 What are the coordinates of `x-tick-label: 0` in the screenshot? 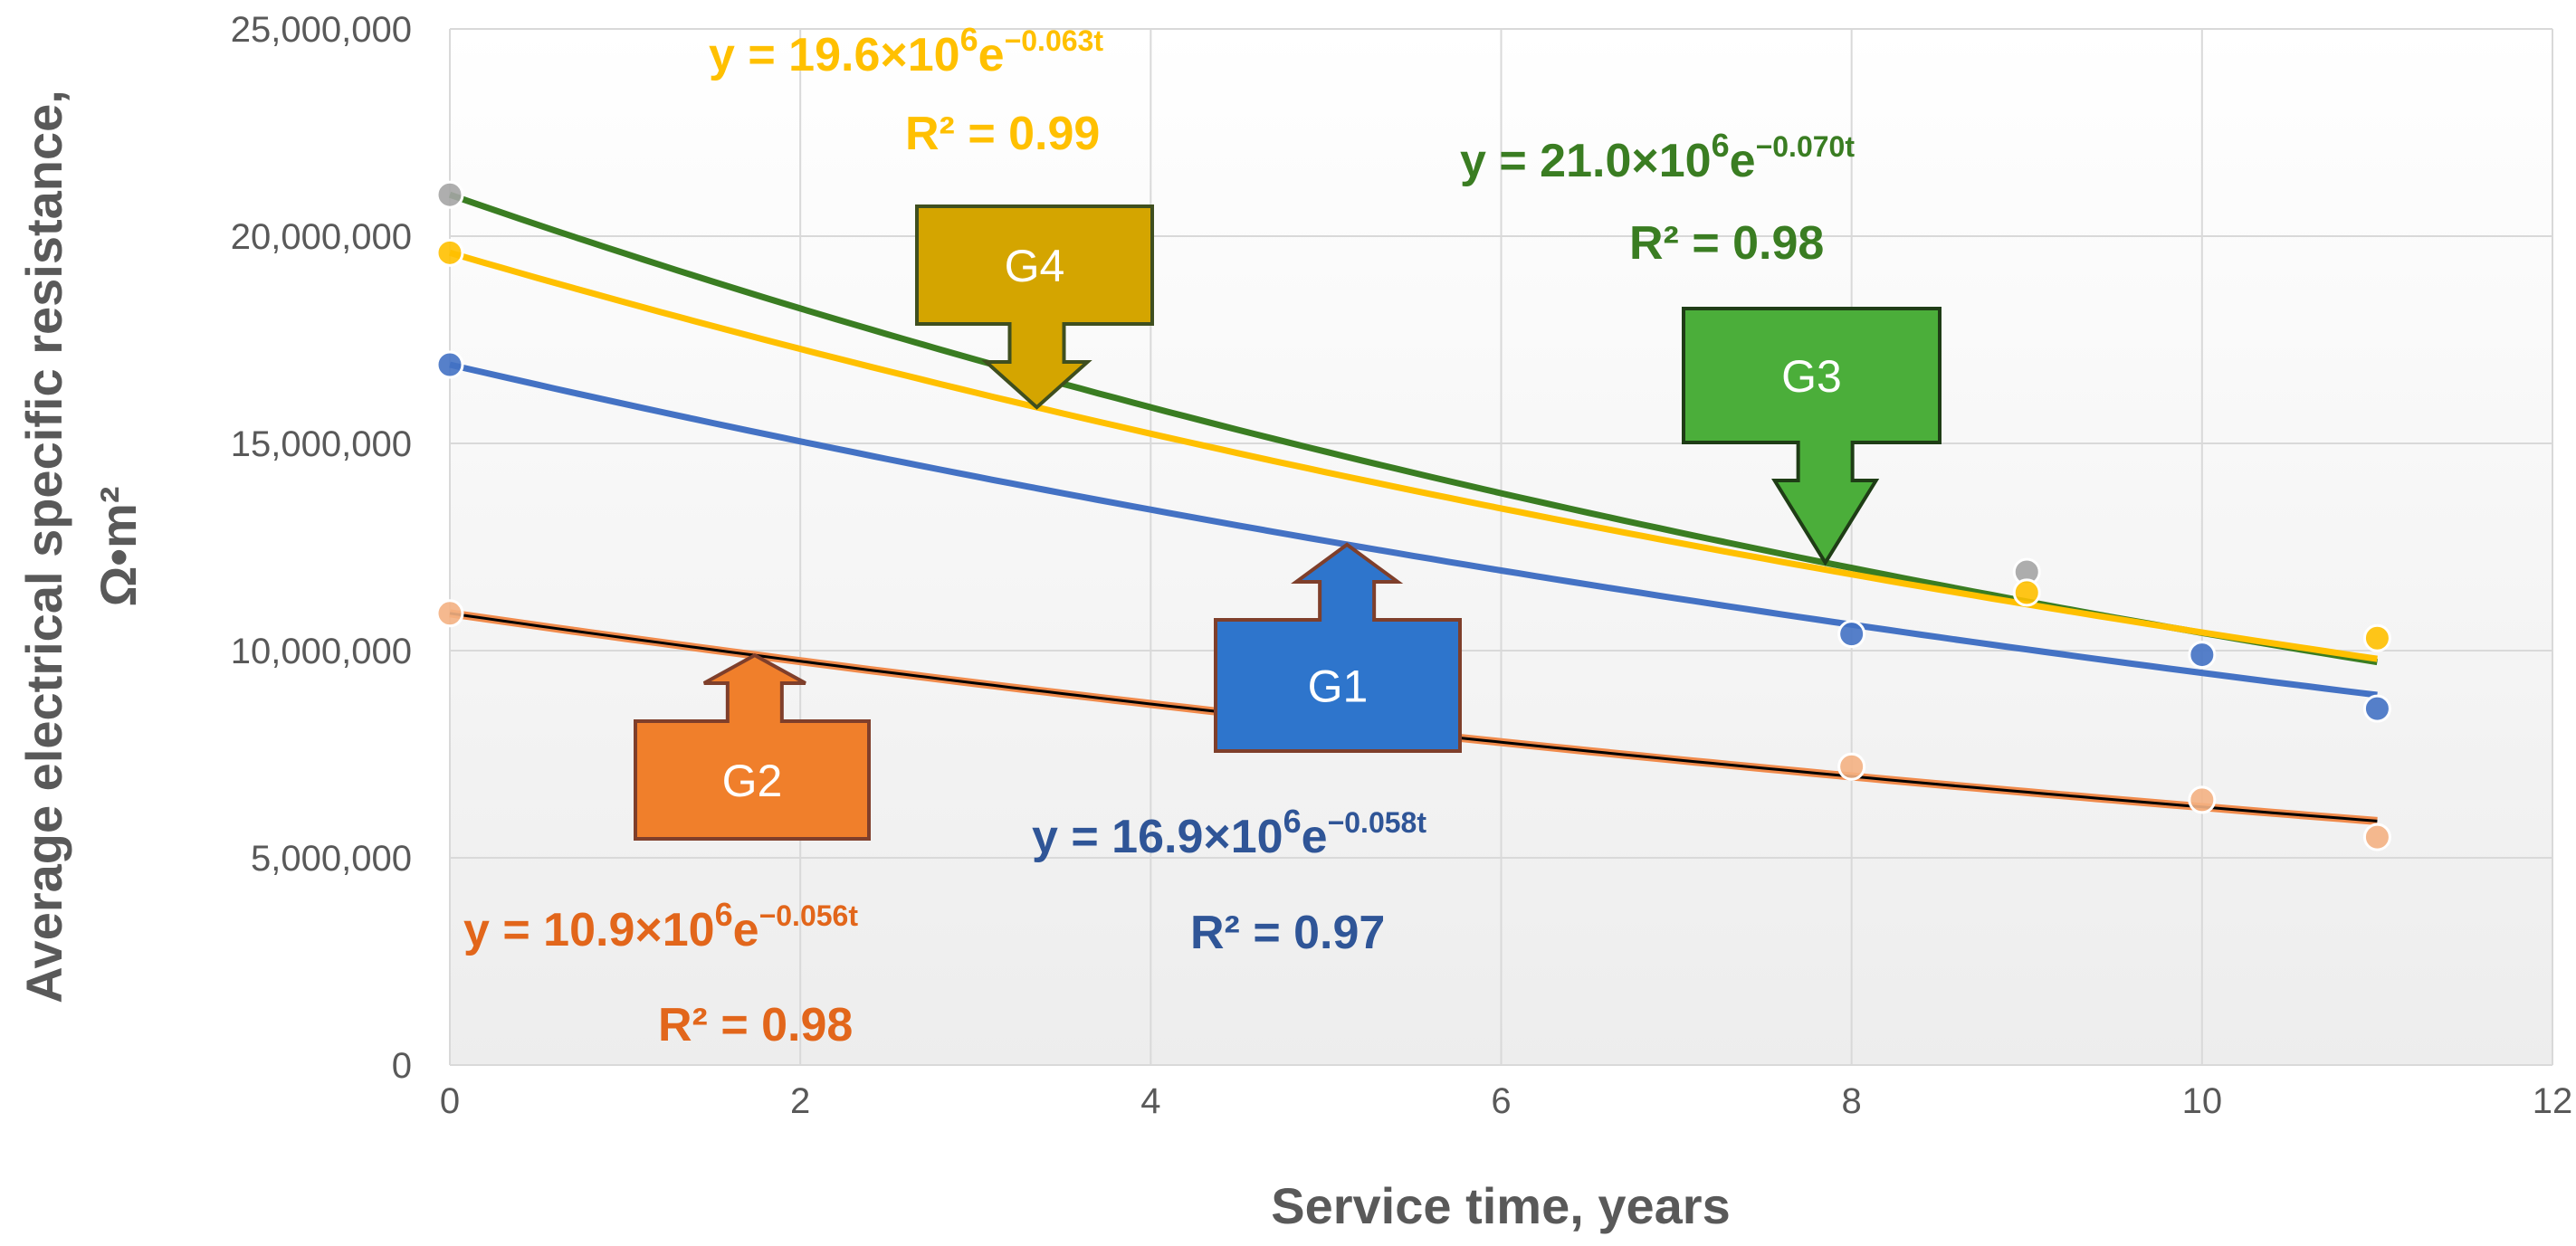 It's located at (450, 1101).